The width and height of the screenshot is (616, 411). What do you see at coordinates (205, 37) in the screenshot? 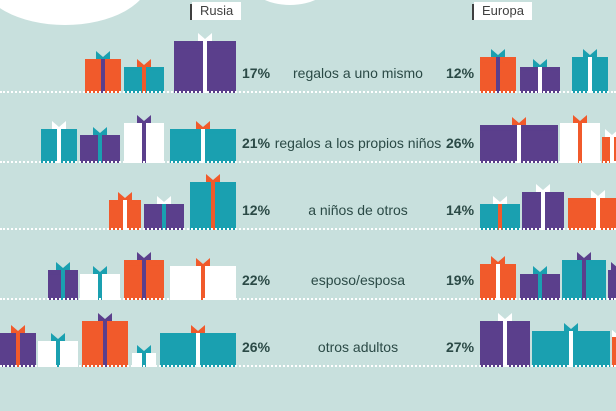
I see `rusia-gift-1-3-bow` at bounding box center [205, 37].